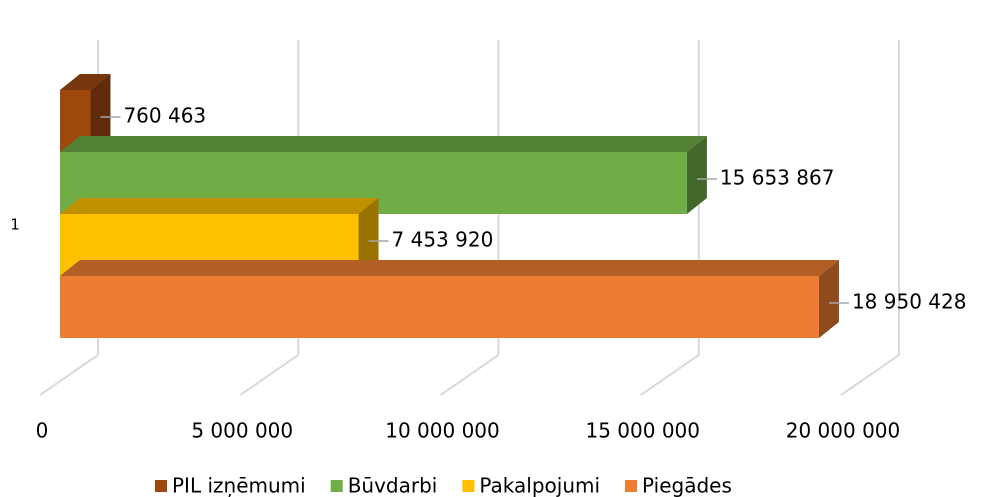 The height and width of the screenshot is (497, 994). I want to click on legend-label: PIL izņēmumi, so click(239, 485).